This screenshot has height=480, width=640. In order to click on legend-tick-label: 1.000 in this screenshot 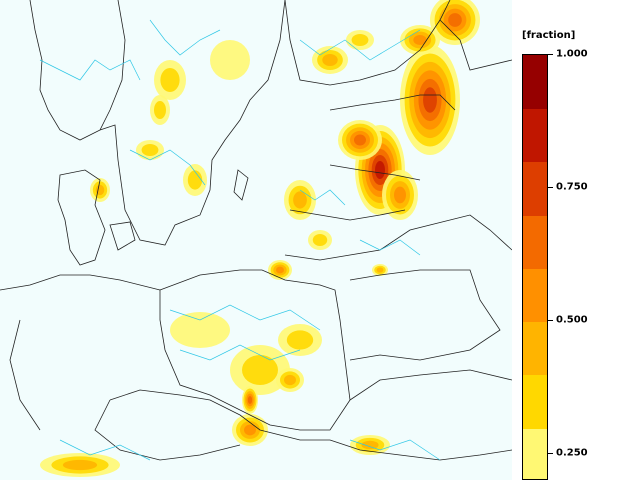, I will do `click(572, 54)`.